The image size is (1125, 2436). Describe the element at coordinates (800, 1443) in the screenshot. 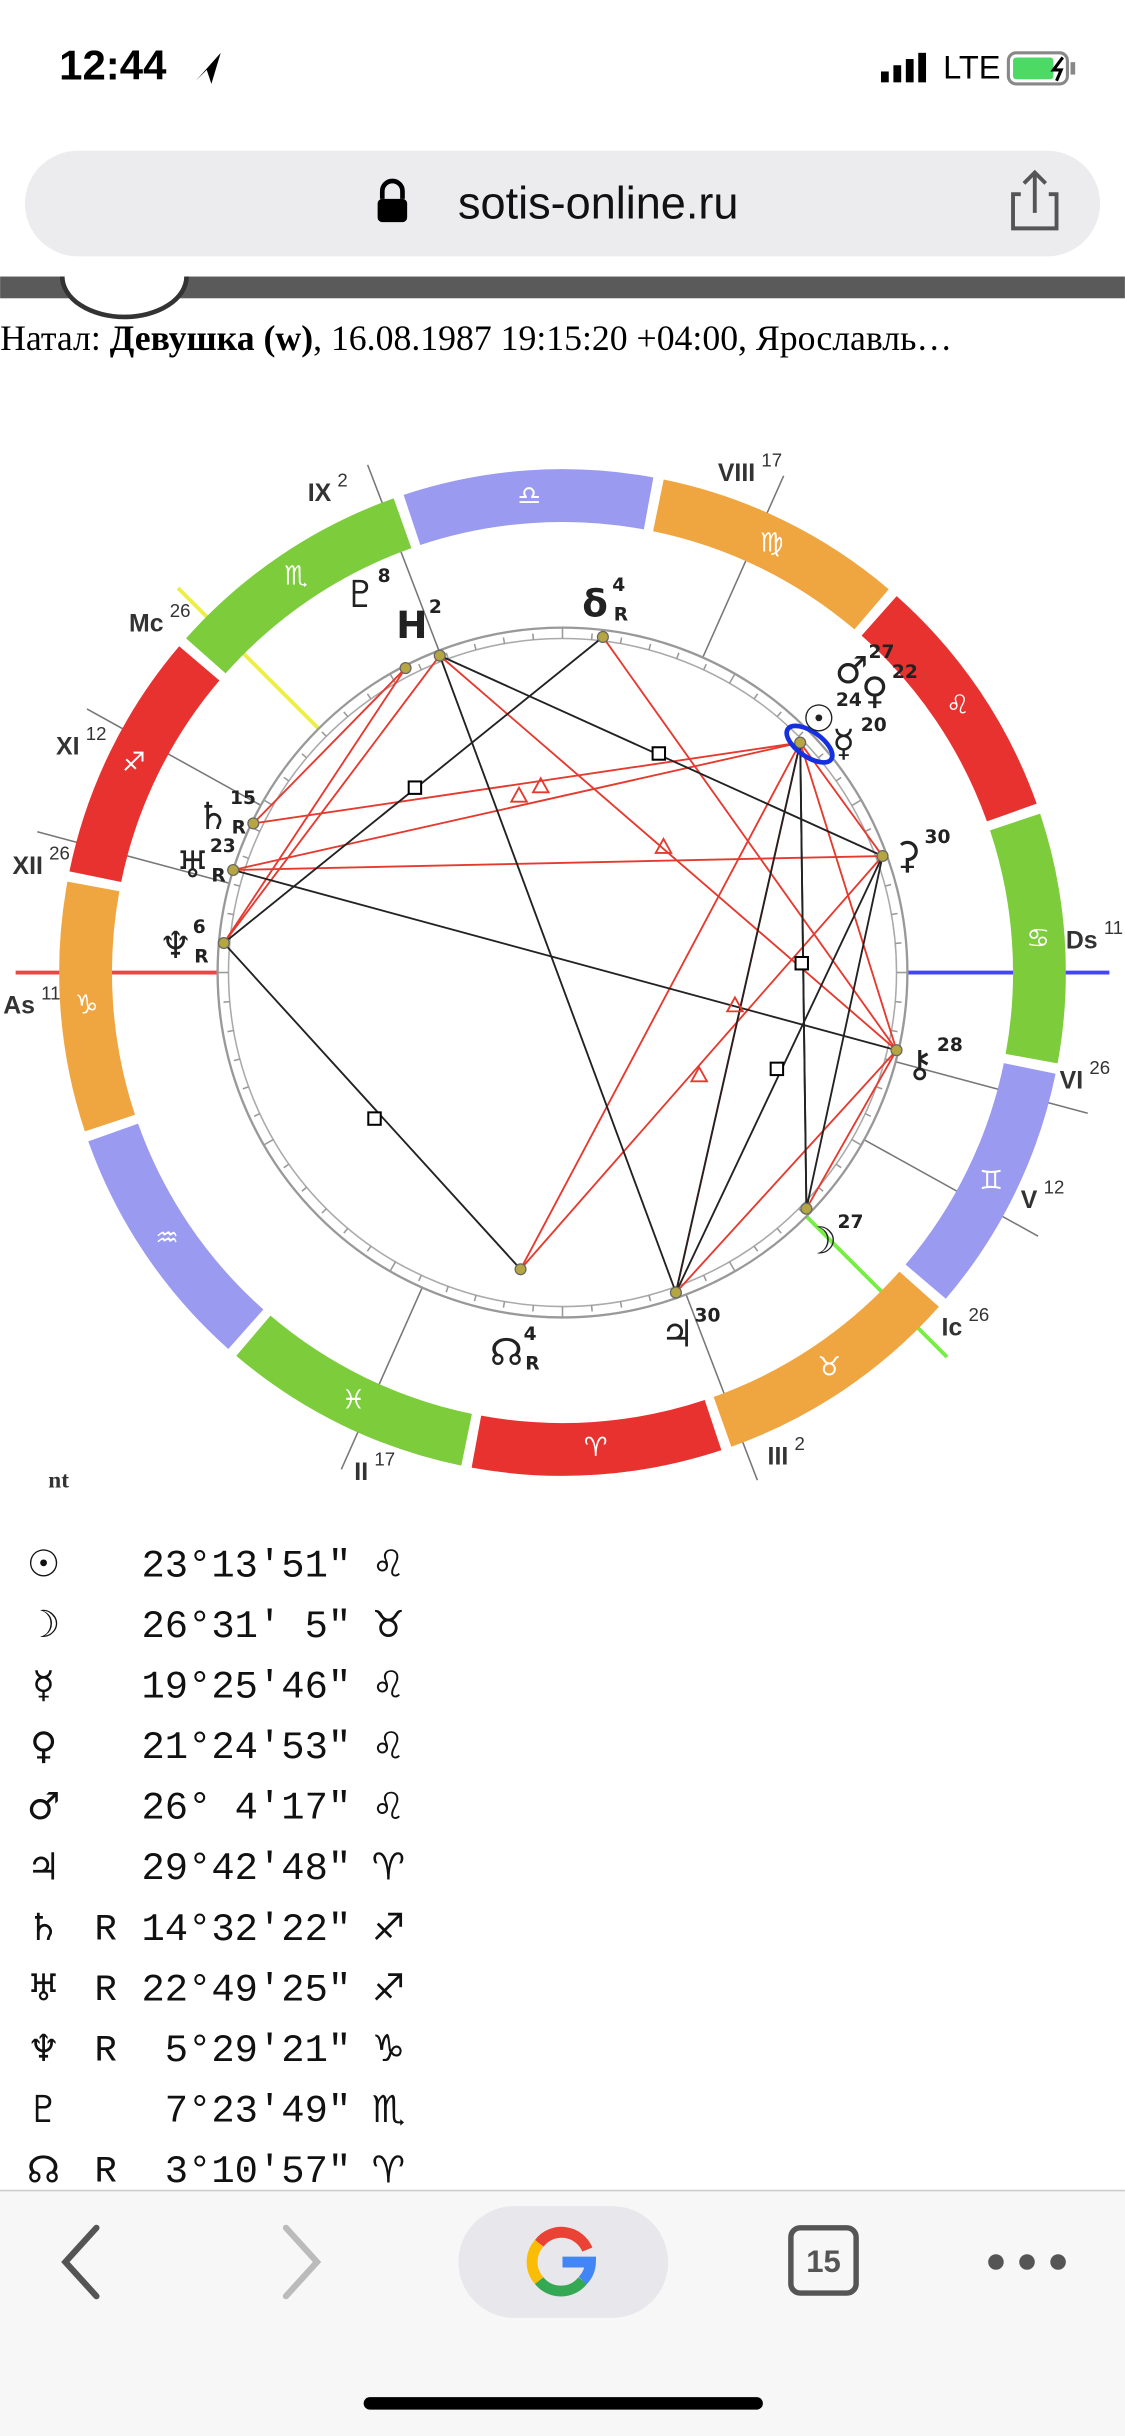

I see `house-degree: 2` at that location.